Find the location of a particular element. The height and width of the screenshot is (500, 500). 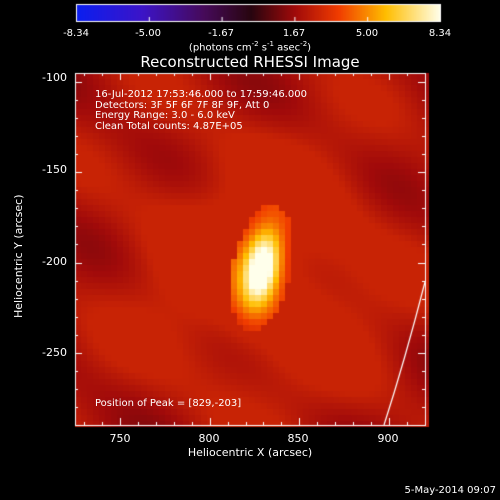

colorbar-tick-4: 5.00 is located at coordinates (367, 33).